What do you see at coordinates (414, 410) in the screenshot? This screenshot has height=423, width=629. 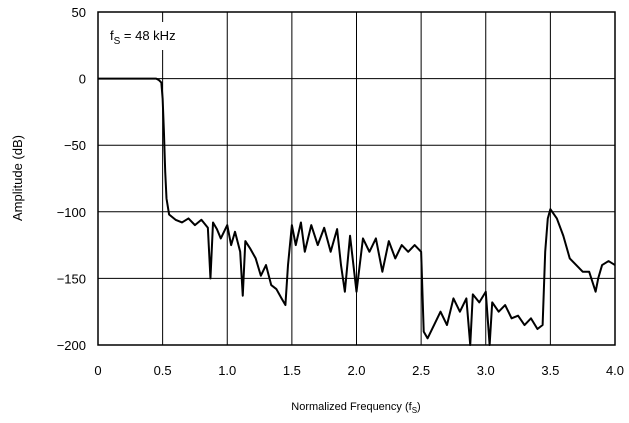 I see `x-axis-label-sub: S` at bounding box center [414, 410].